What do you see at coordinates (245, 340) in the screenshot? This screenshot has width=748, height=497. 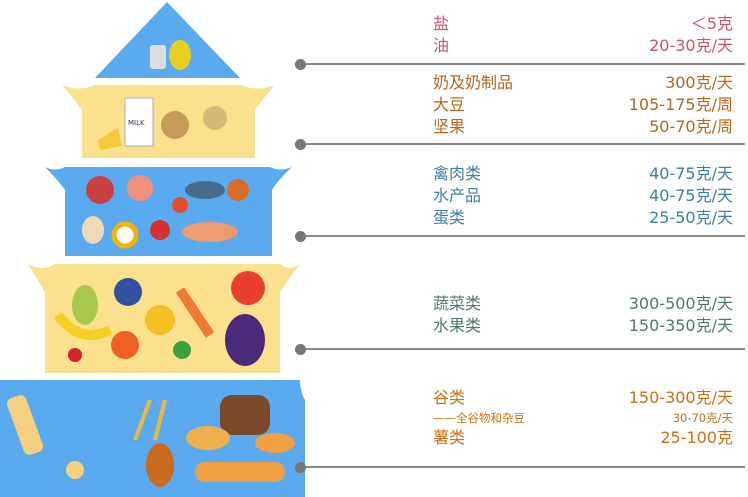 I see `eggplant-icon` at bounding box center [245, 340].